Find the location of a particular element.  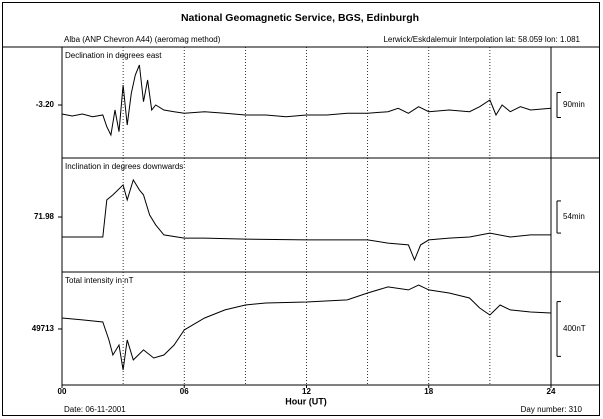

panel-title: Total intensity in nT is located at coordinates (99, 280).